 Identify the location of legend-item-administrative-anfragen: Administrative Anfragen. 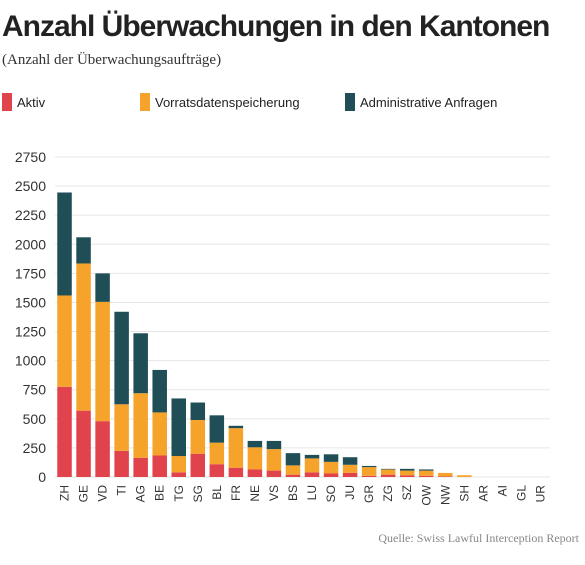
(421, 102).